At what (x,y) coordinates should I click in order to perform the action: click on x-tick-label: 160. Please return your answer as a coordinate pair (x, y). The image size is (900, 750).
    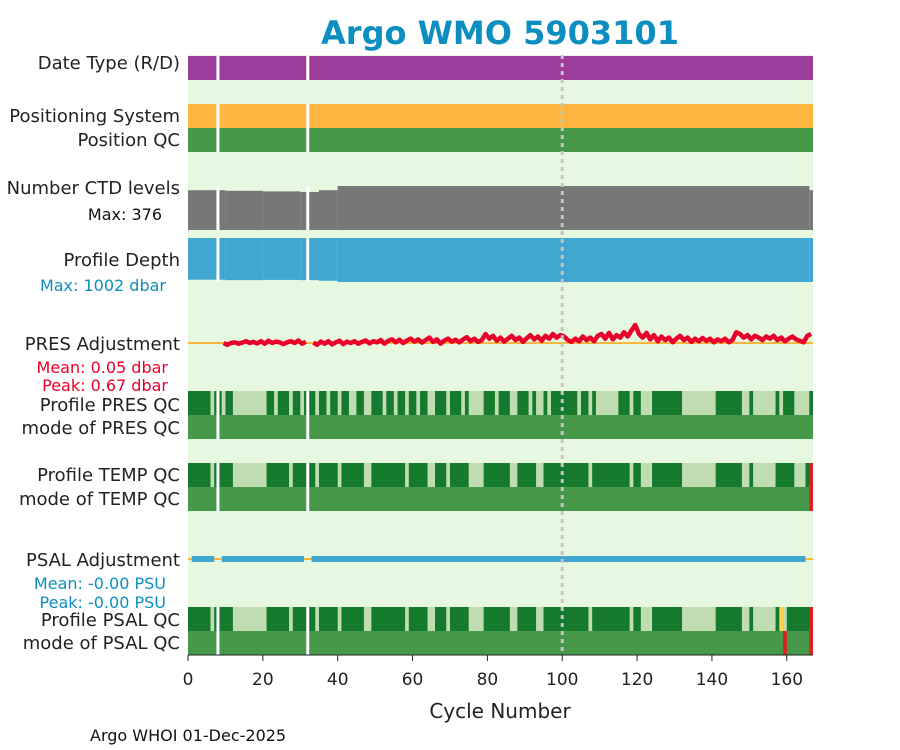
    Looking at the image, I should click on (787, 680).